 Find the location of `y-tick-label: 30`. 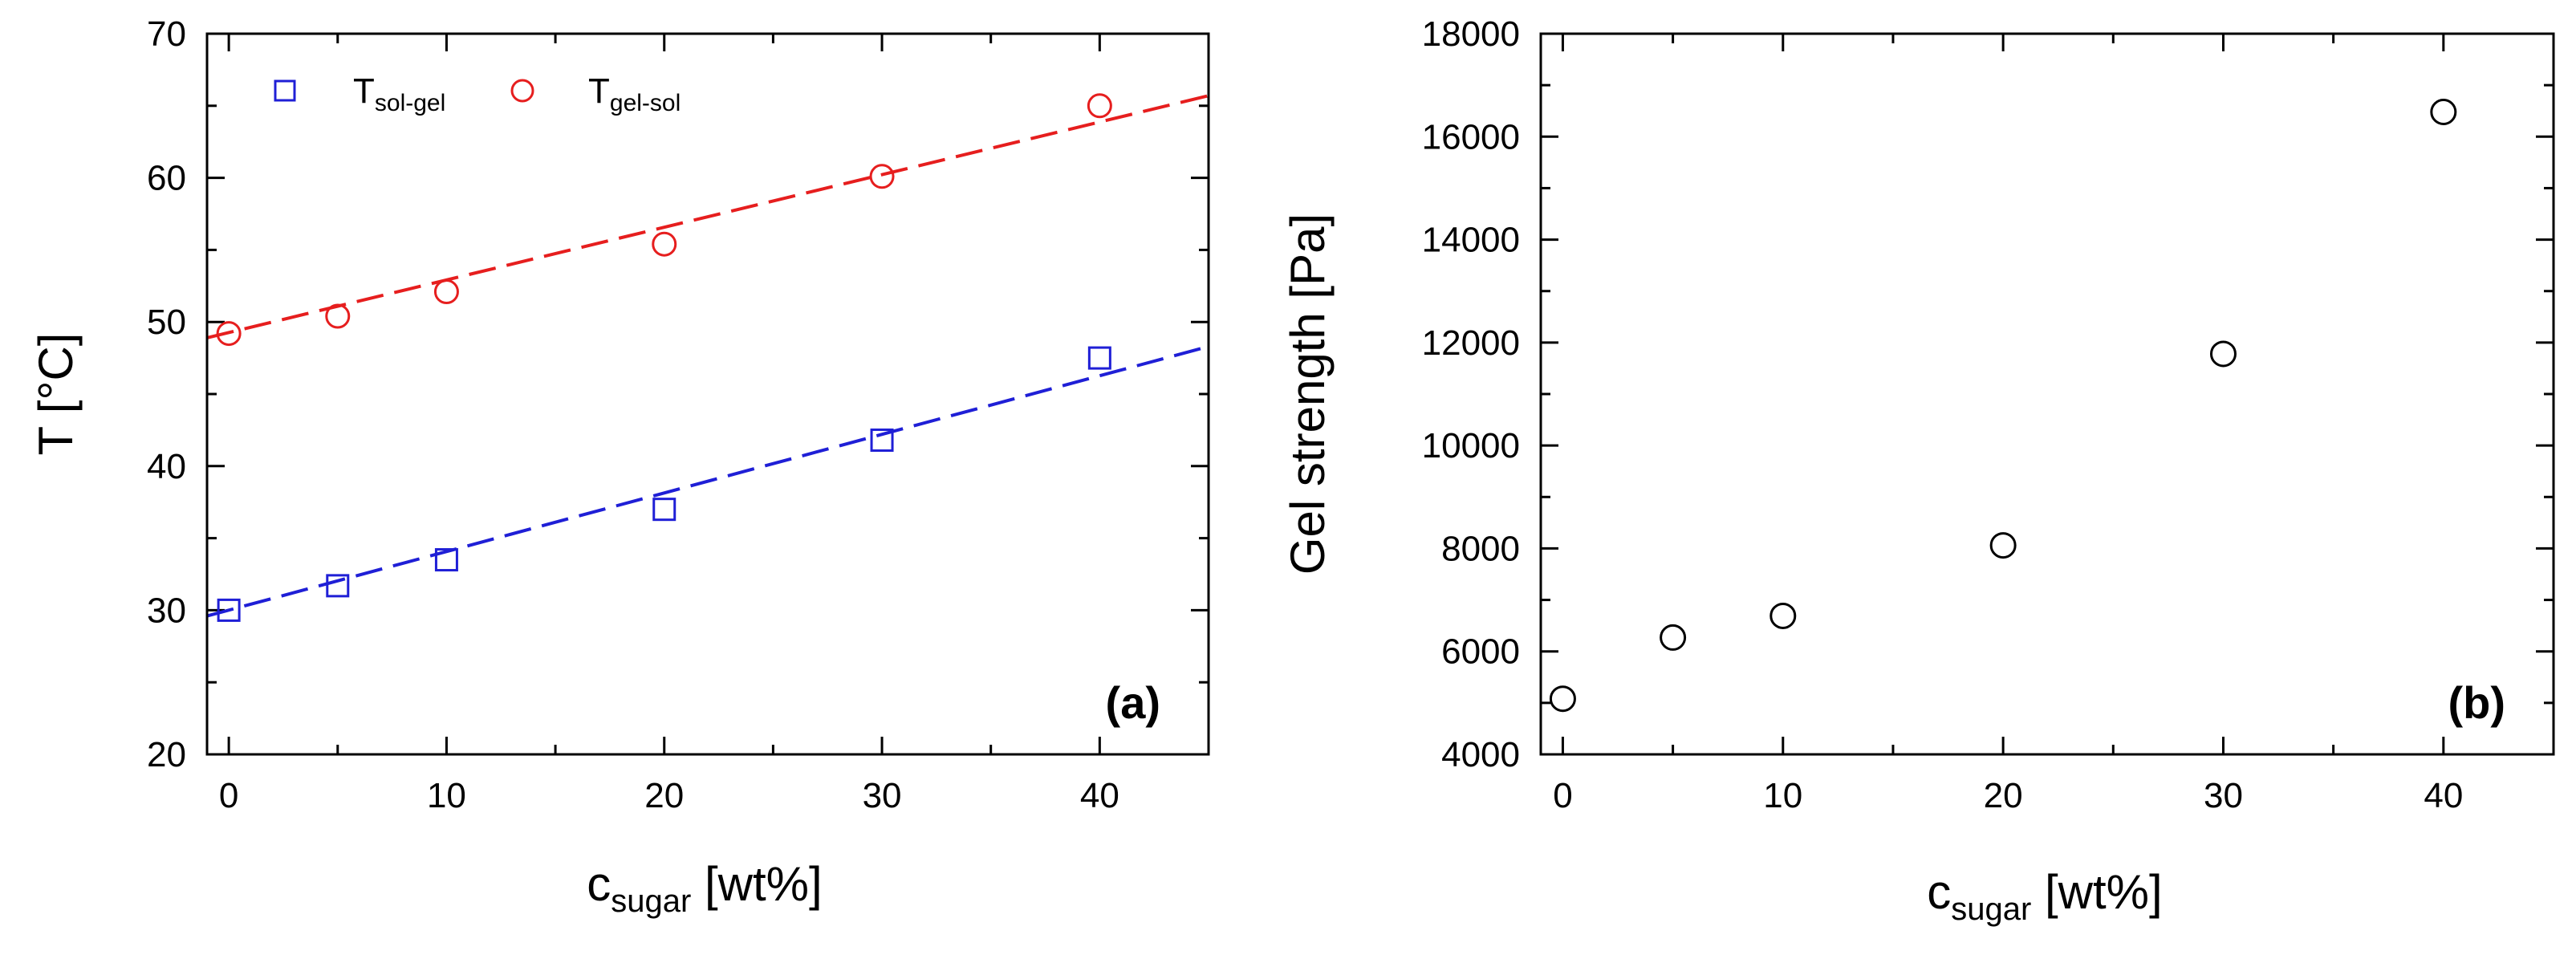

y-tick-label: 30 is located at coordinates (166, 610).